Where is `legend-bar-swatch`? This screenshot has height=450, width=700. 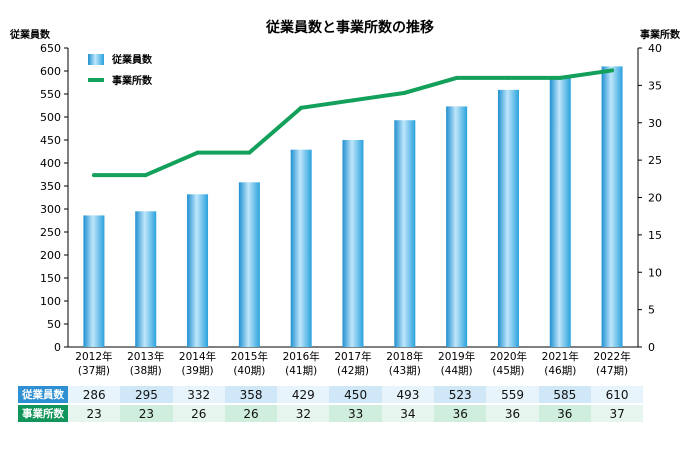
legend-bar-swatch is located at coordinates (96, 59).